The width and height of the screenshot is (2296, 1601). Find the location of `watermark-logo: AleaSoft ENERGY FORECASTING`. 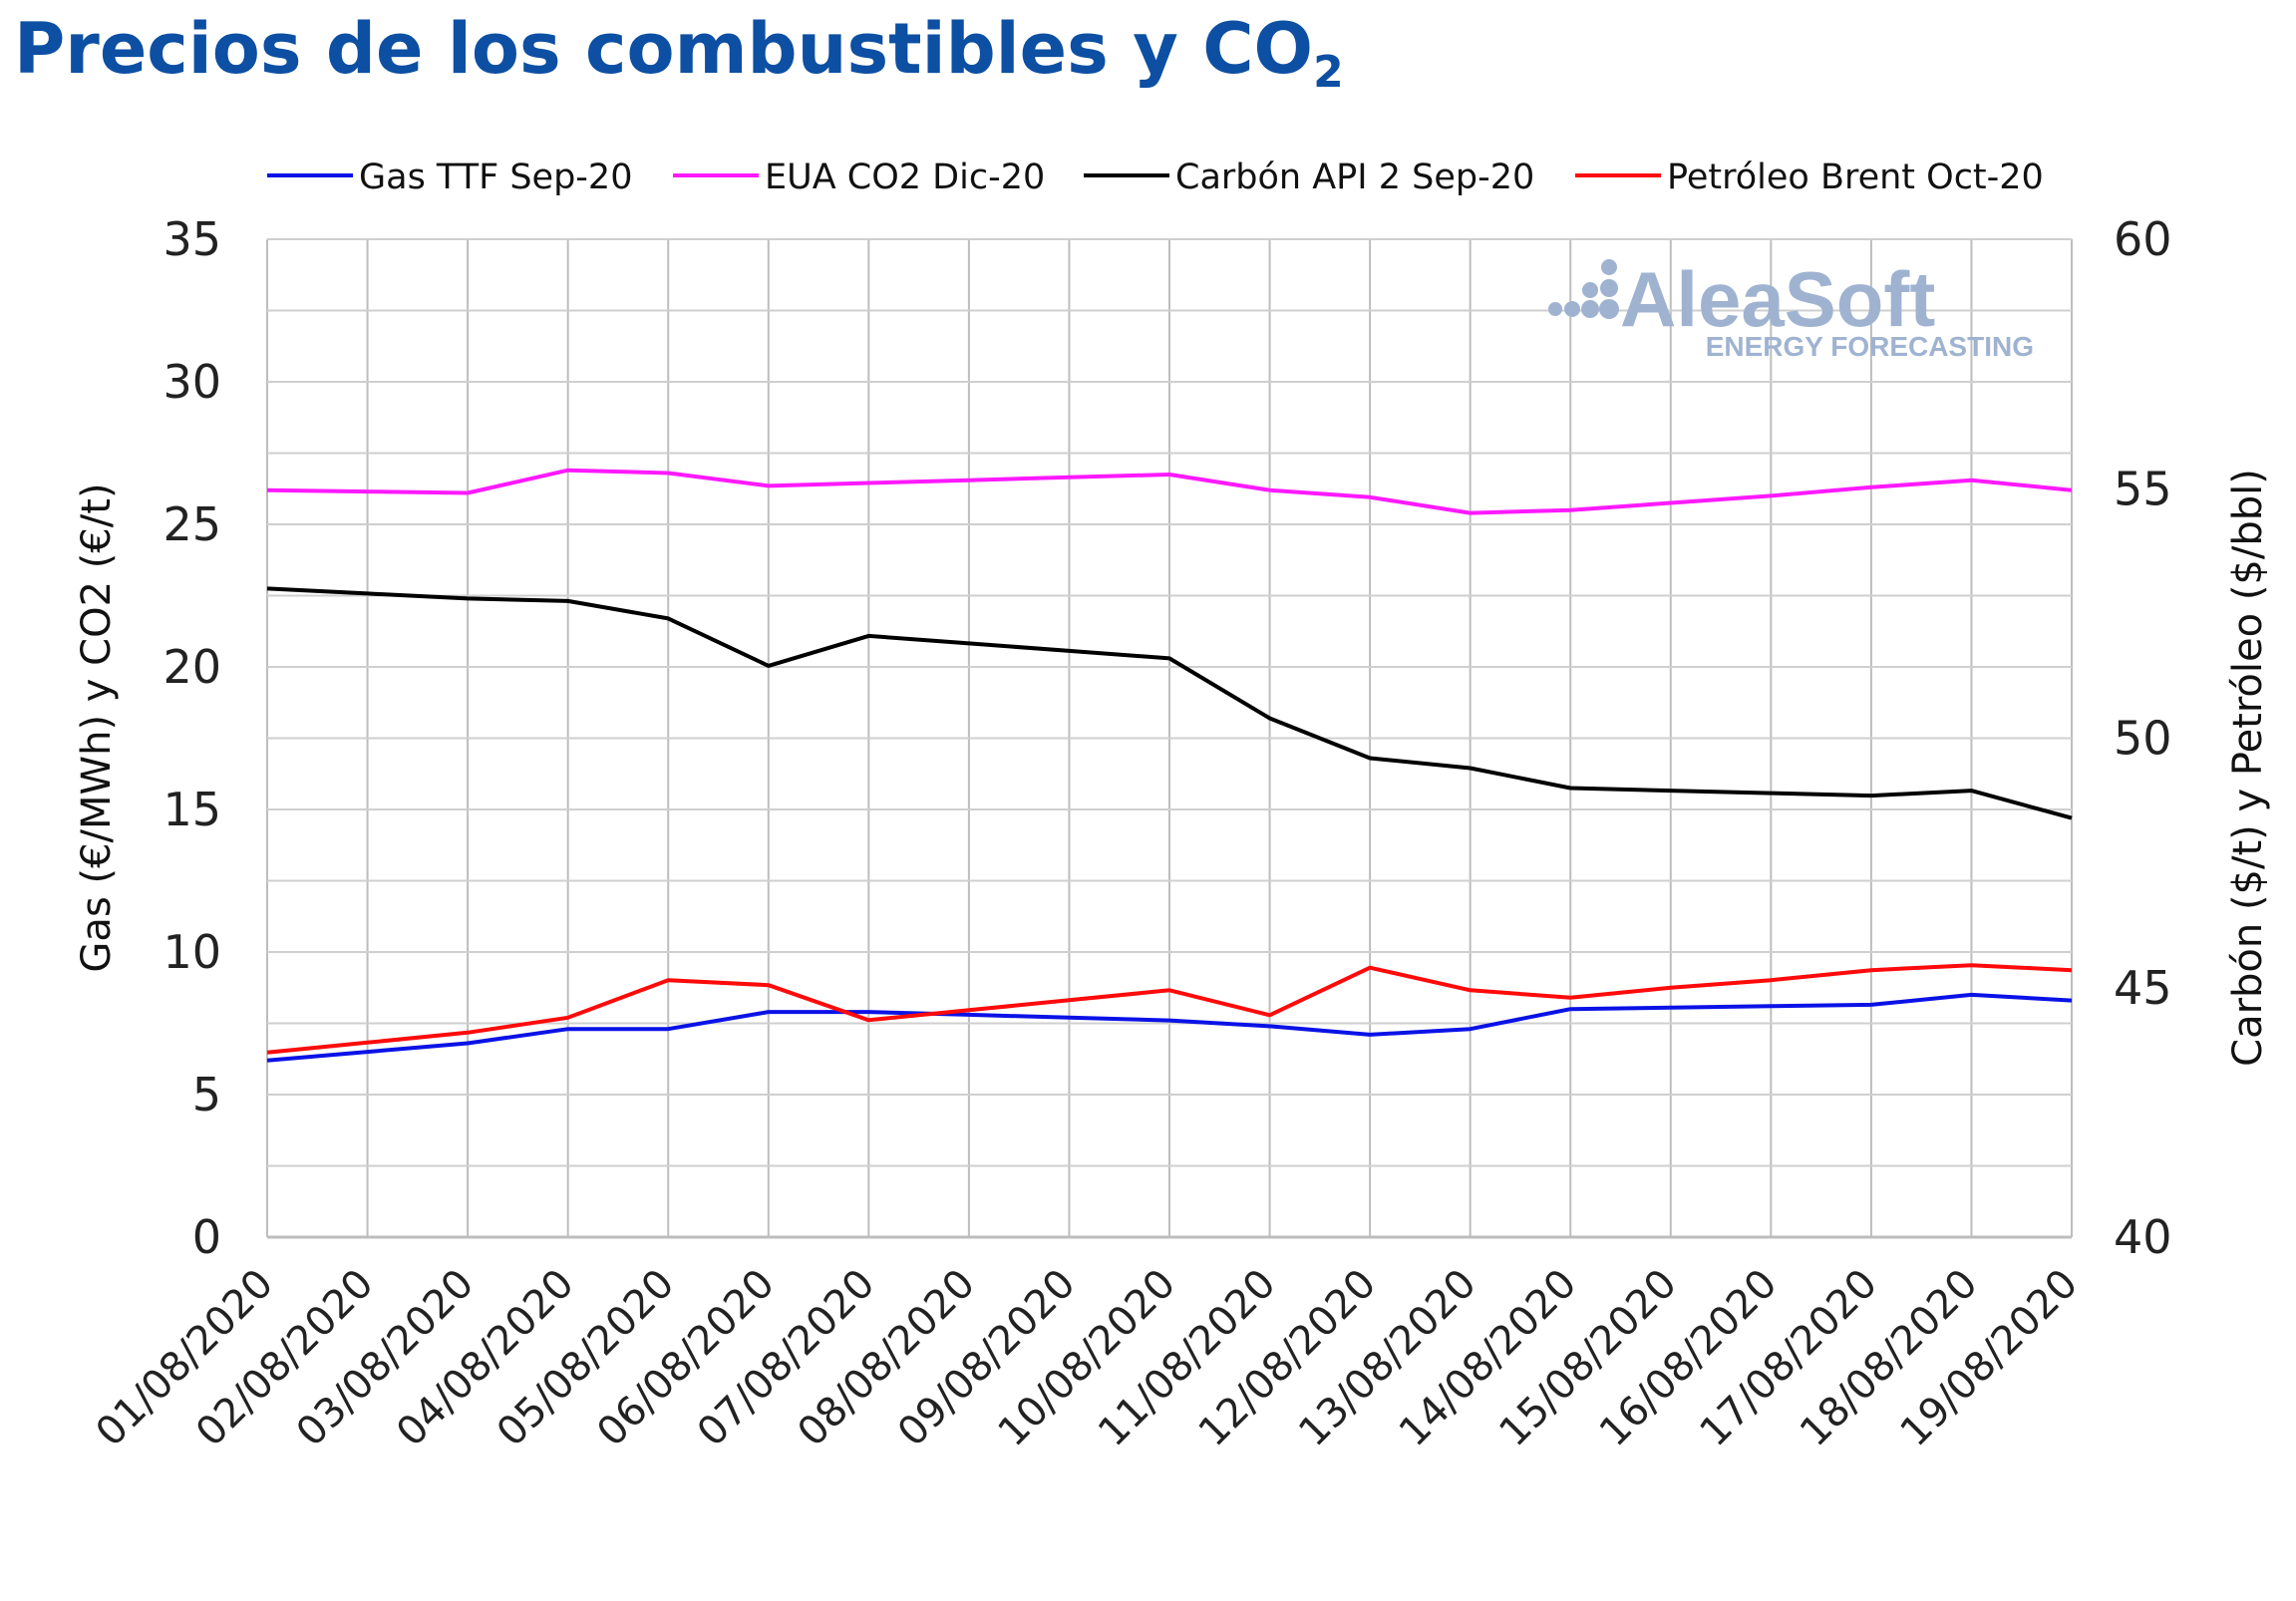

watermark-logo: AleaSoft ENERGY FORECASTING is located at coordinates (1791, 308).